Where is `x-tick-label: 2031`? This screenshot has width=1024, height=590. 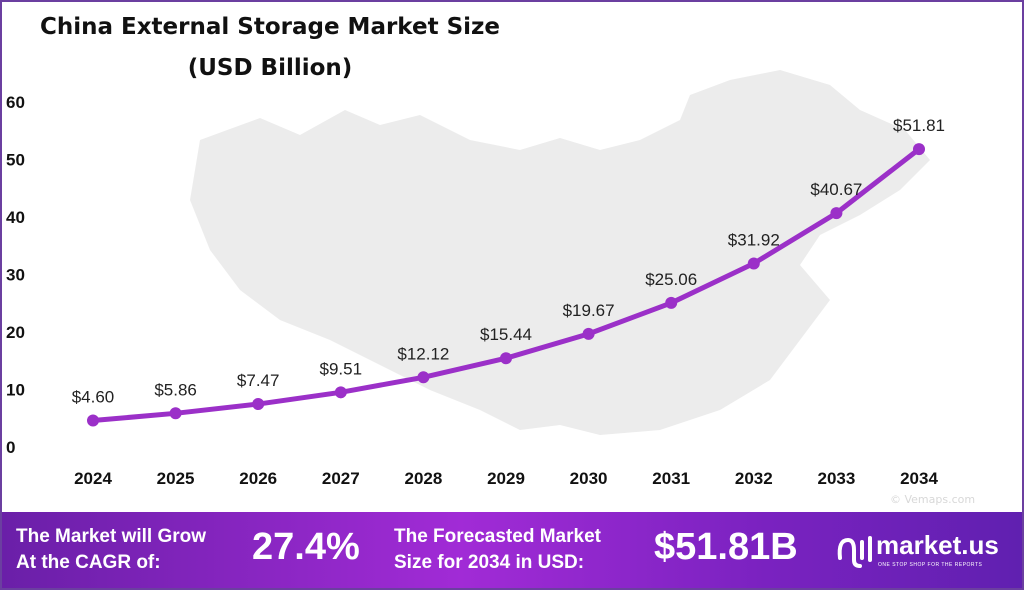 x-tick-label: 2031 is located at coordinates (671, 478).